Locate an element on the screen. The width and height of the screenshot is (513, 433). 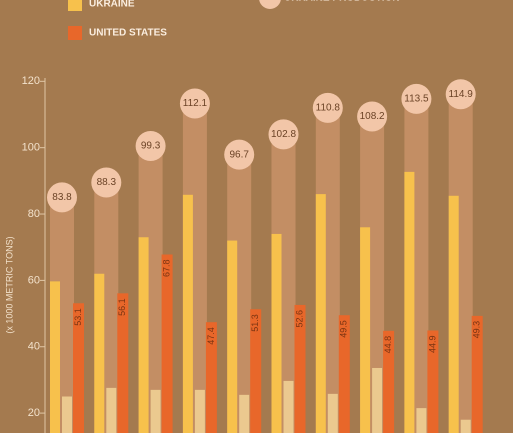
value-label: 88.3 is located at coordinates (107, 182).